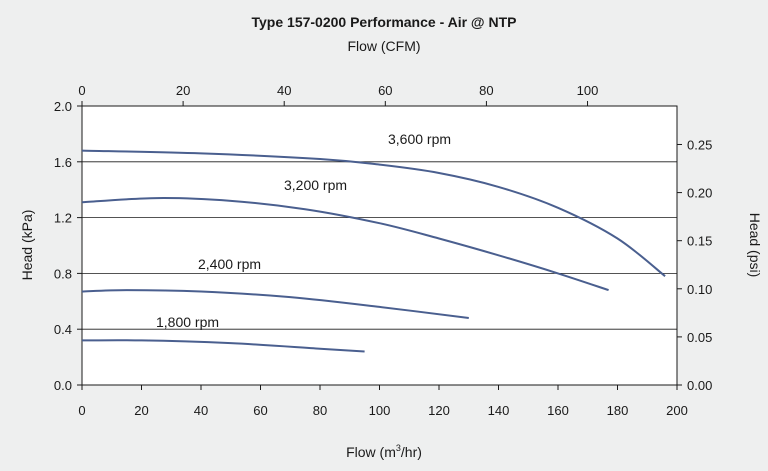  I want to click on x-tick-label: 120, so click(439, 410).